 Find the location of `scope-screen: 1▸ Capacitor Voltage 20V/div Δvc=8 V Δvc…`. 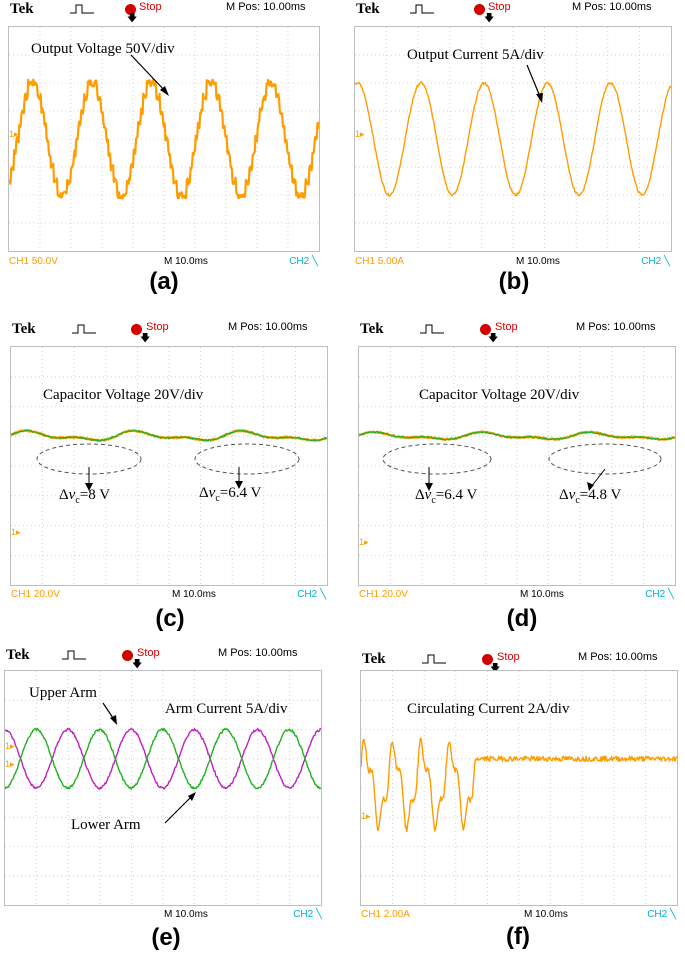

scope-screen: 1▸ Capacitor Voltage 20V/div Δvc=8 V Δvc… is located at coordinates (169, 466).